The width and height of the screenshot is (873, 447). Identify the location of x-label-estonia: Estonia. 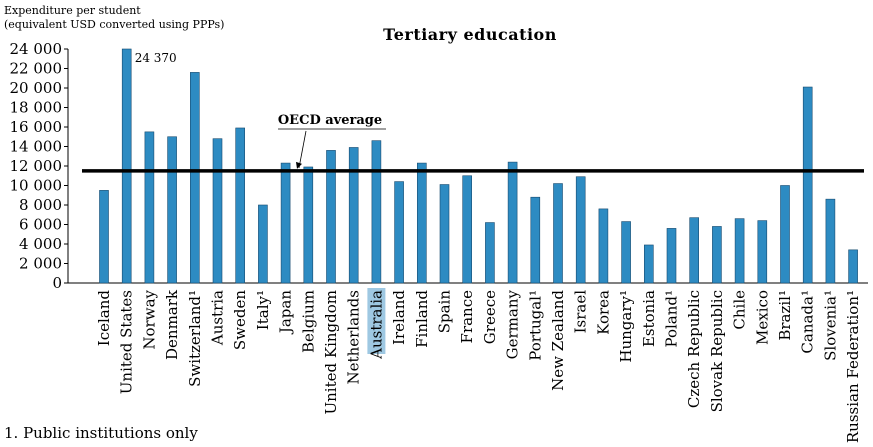
(649, 318).